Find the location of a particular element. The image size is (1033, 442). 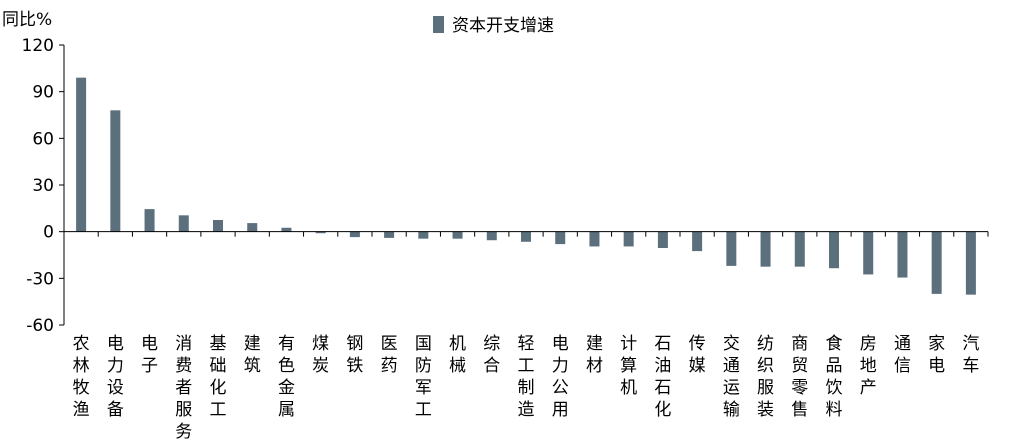

category-label: 房地产 is located at coordinates (868, 366).